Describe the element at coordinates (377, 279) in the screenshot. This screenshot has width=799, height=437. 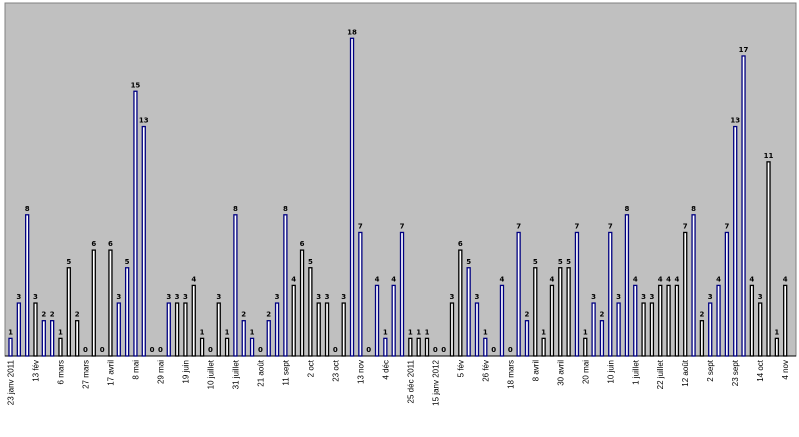
I see `bar-value-label-44: 4` at that location.